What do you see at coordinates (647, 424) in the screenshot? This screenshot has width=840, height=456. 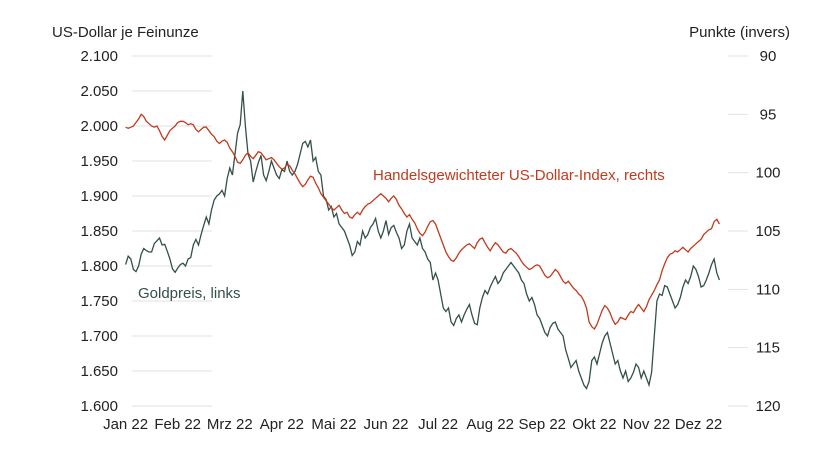 I see `x-tick-label: Nov 22` at bounding box center [647, 424].